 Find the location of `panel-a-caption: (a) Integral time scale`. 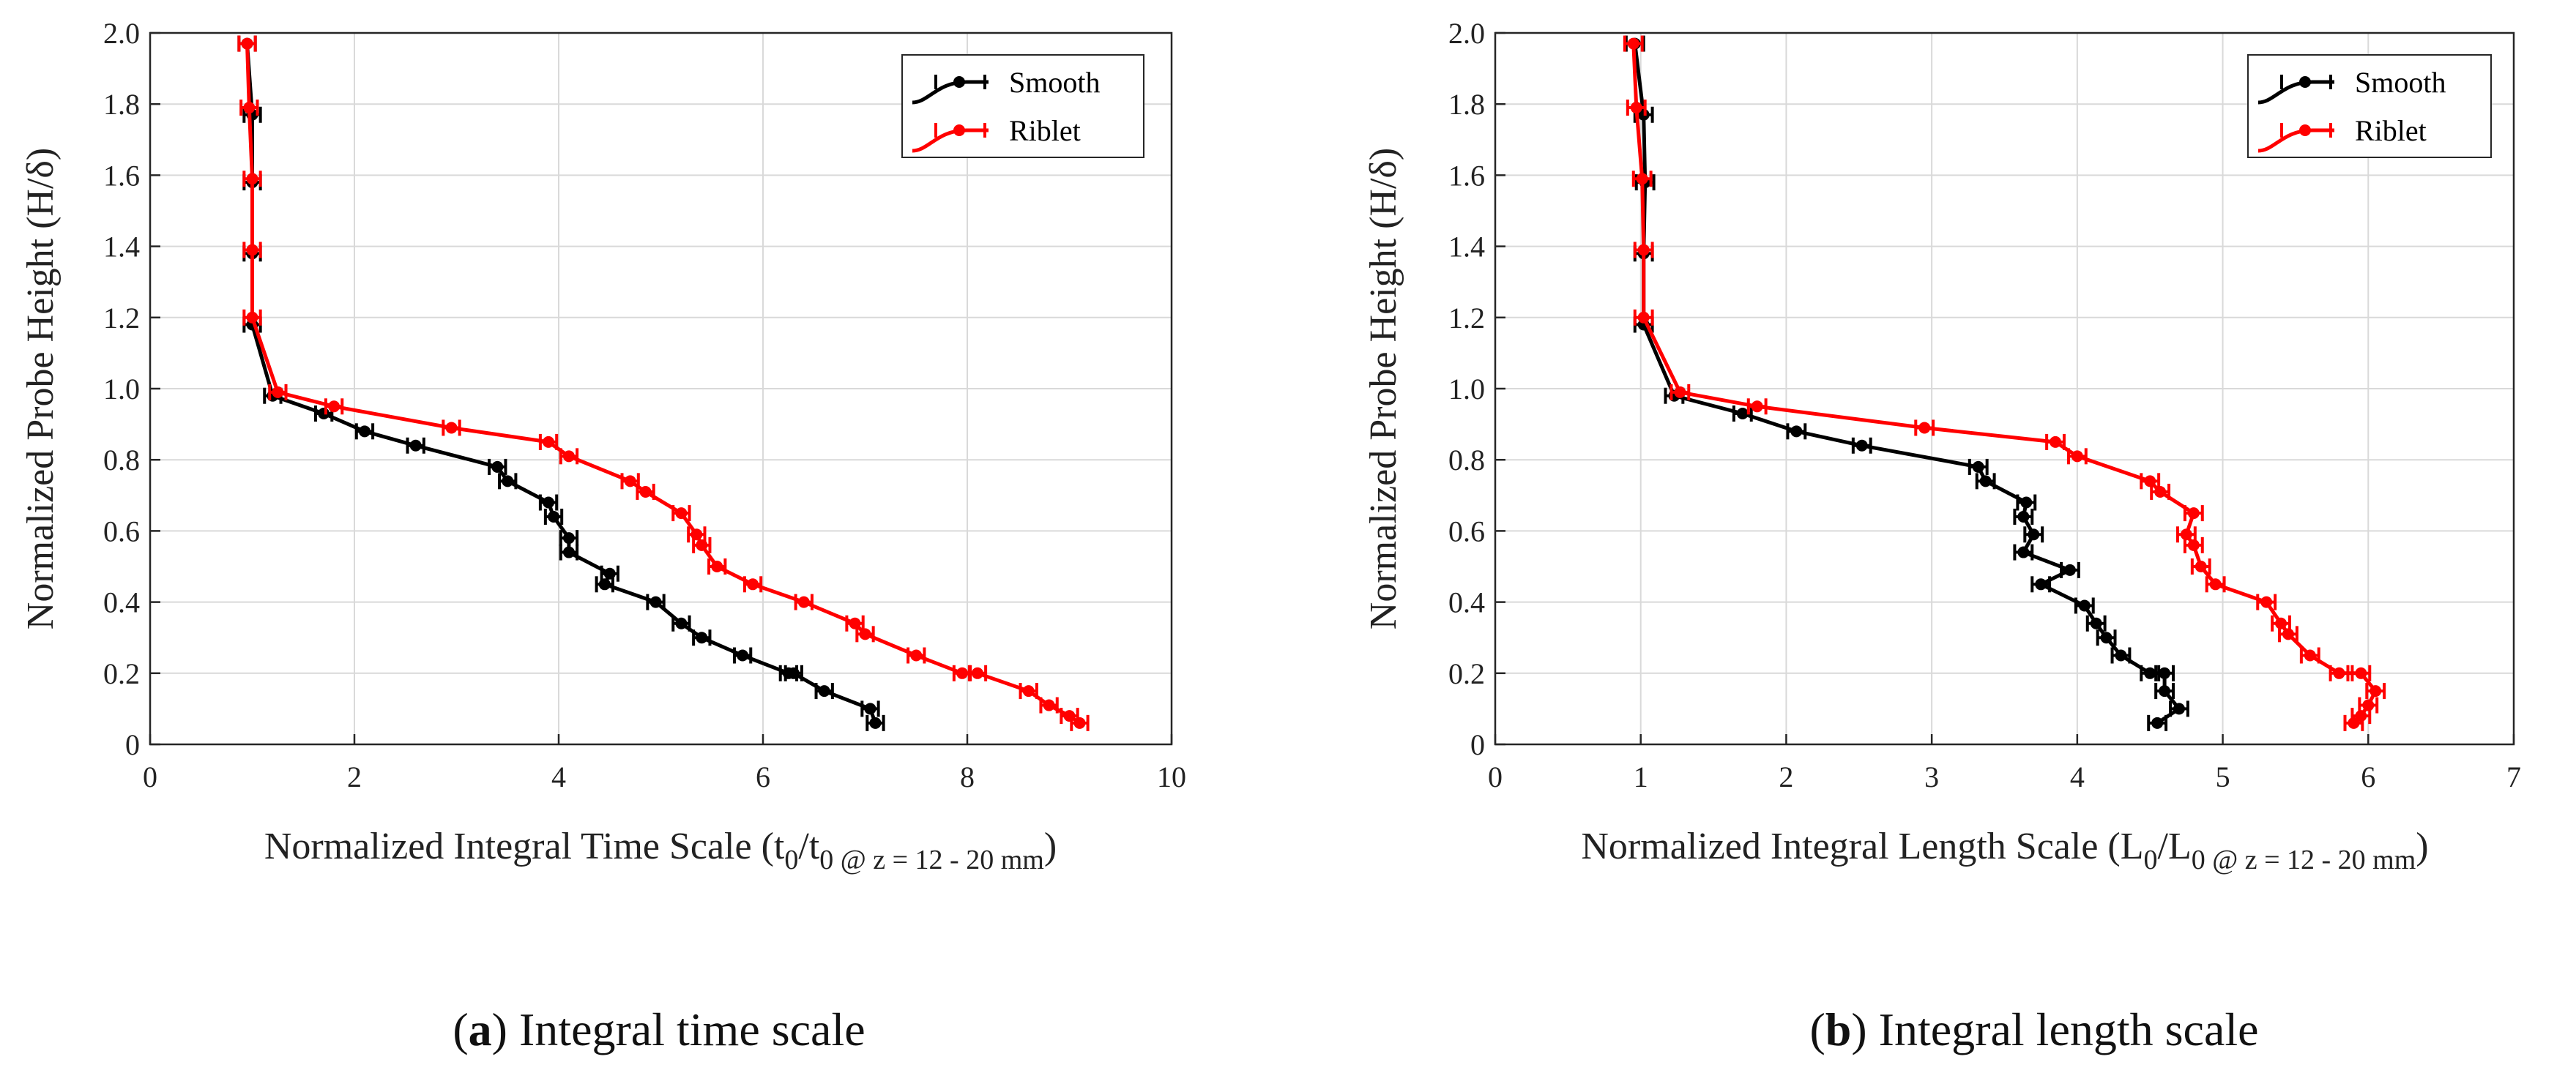

panel-a-caption: (a) Integral time scale is located at coordinates (659, 1029).